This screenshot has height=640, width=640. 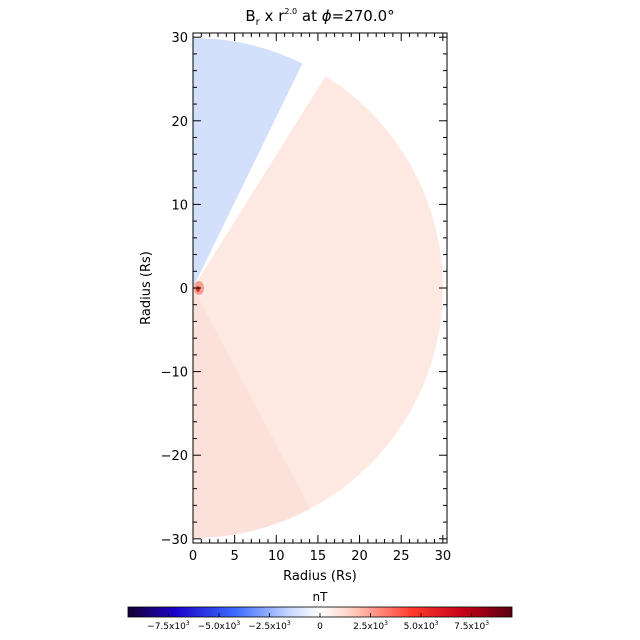 What do you see at coordinates (234, 556) in the screenshot?
I see `x-tick-label: 5` at bounding box center [234, 556].